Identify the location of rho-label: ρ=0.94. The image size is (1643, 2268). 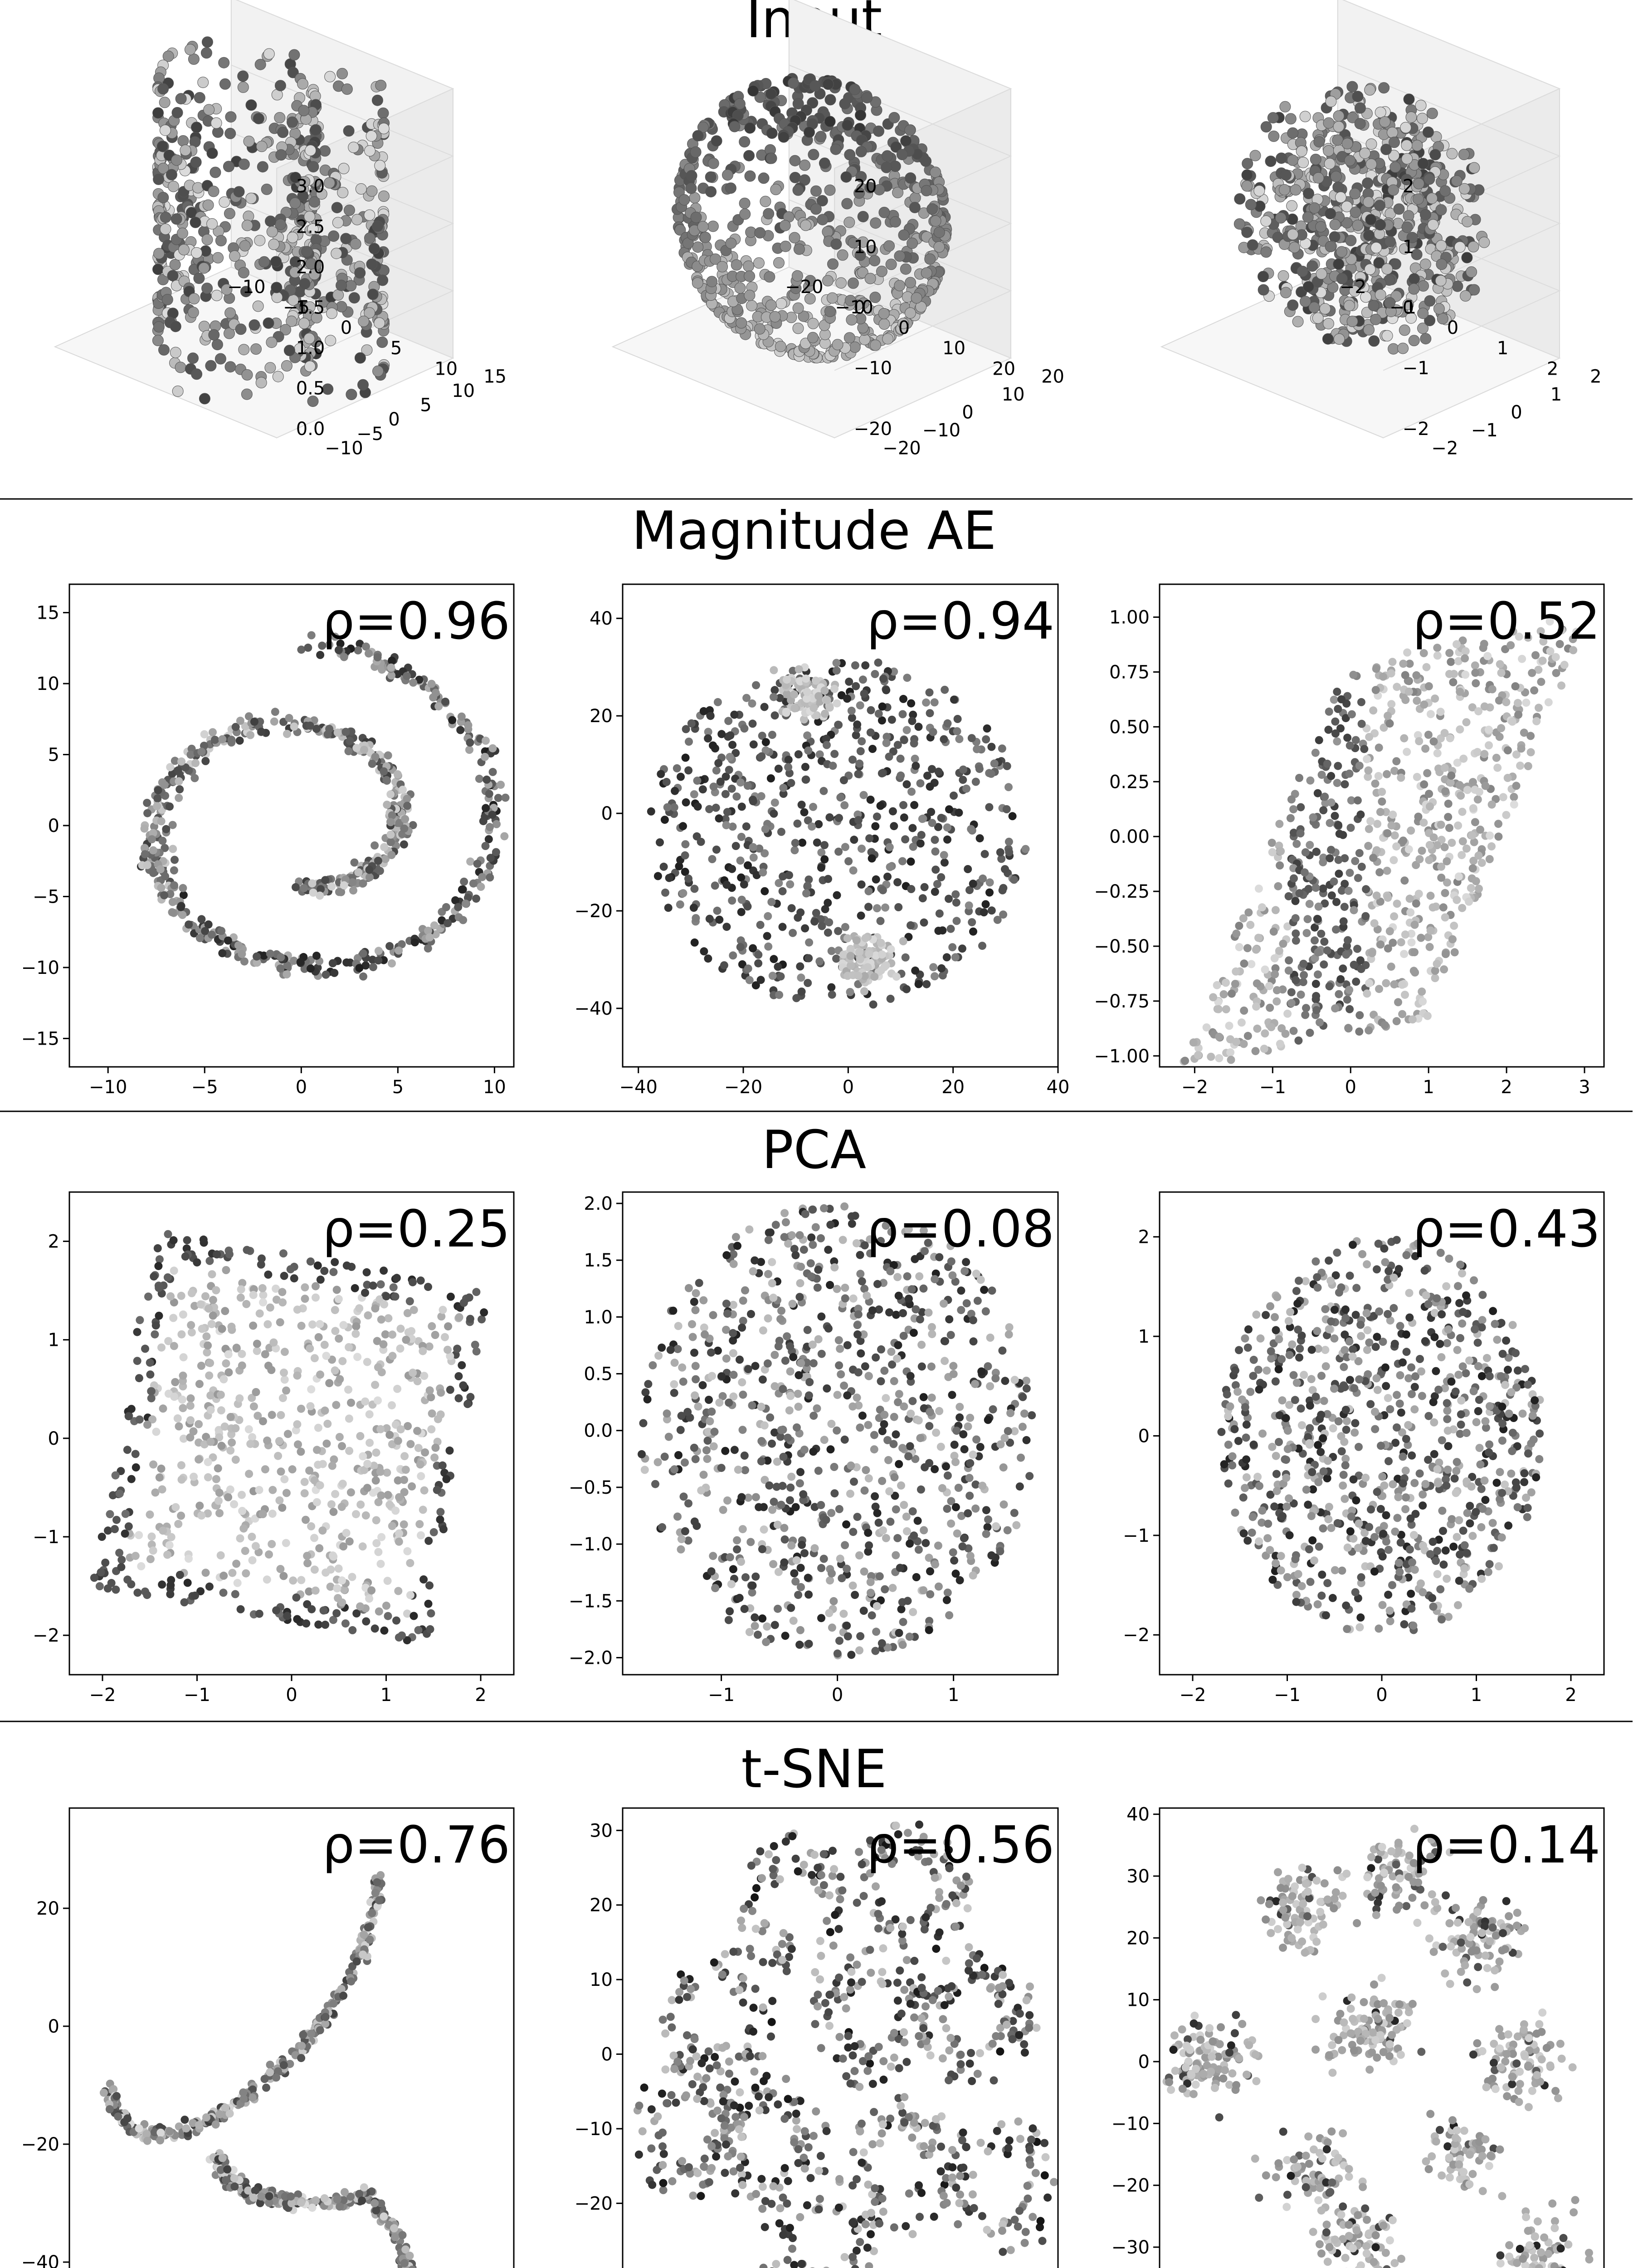
(961, 622).